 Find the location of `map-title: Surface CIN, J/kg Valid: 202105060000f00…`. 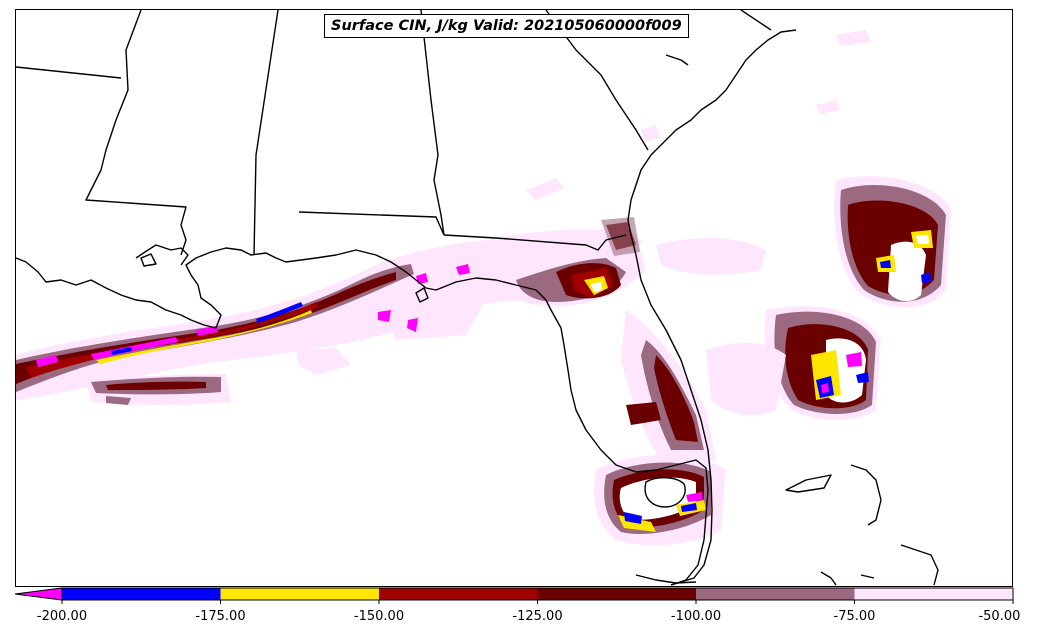

map-title: Surface CIN, J/kg Valid: 202105060000f00… is located at coordinates (506, 26).